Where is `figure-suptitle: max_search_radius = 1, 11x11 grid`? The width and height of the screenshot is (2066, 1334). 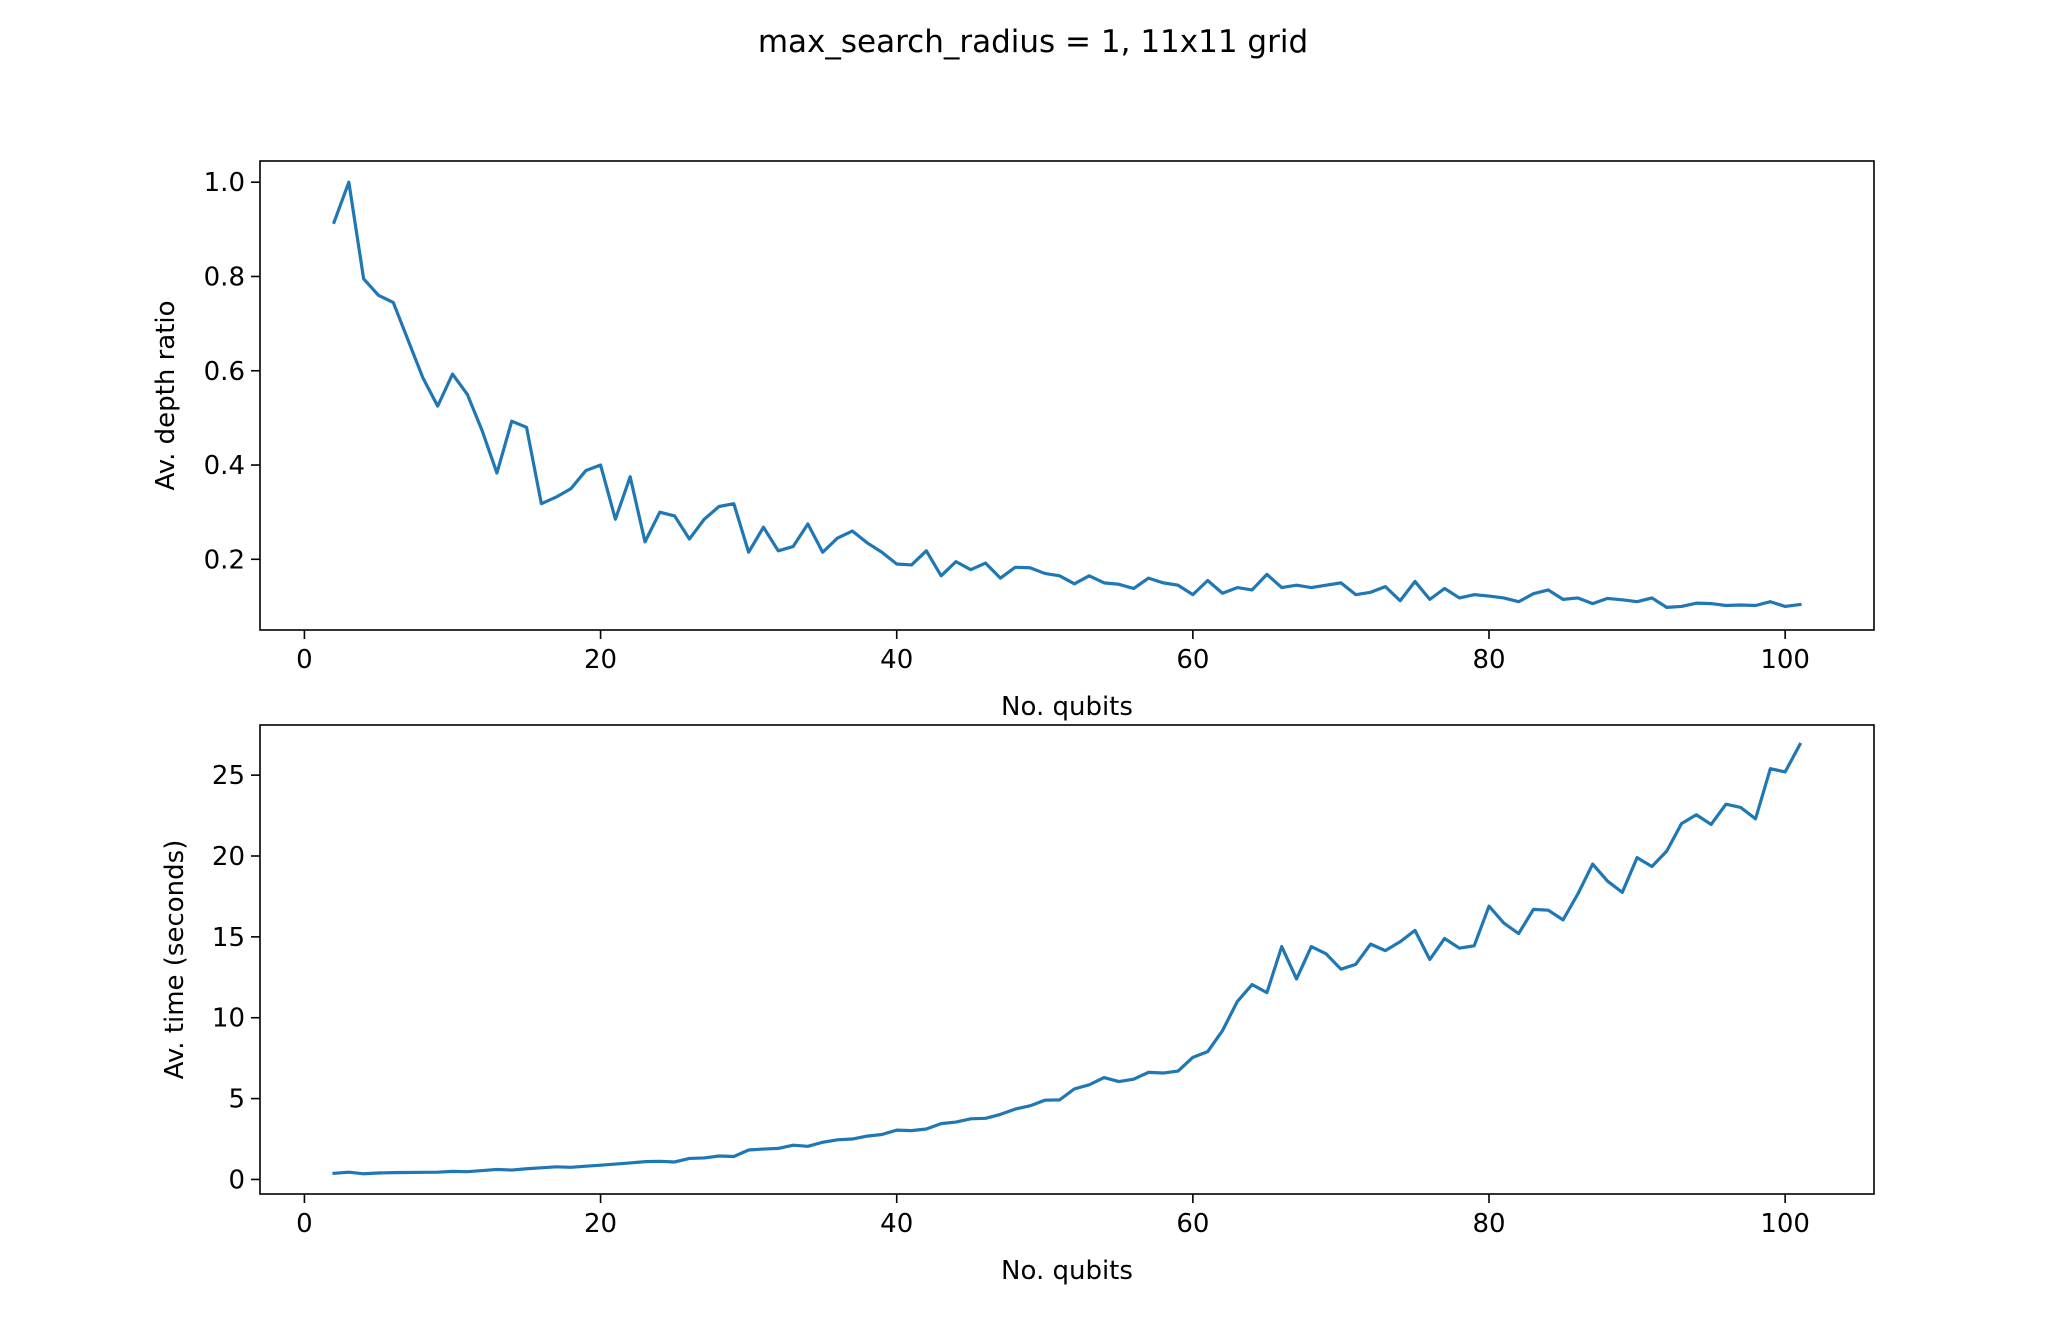
figure-suptitle: max_search_radius = 1, 11x11 grid is located at coordinates (1033, 42).